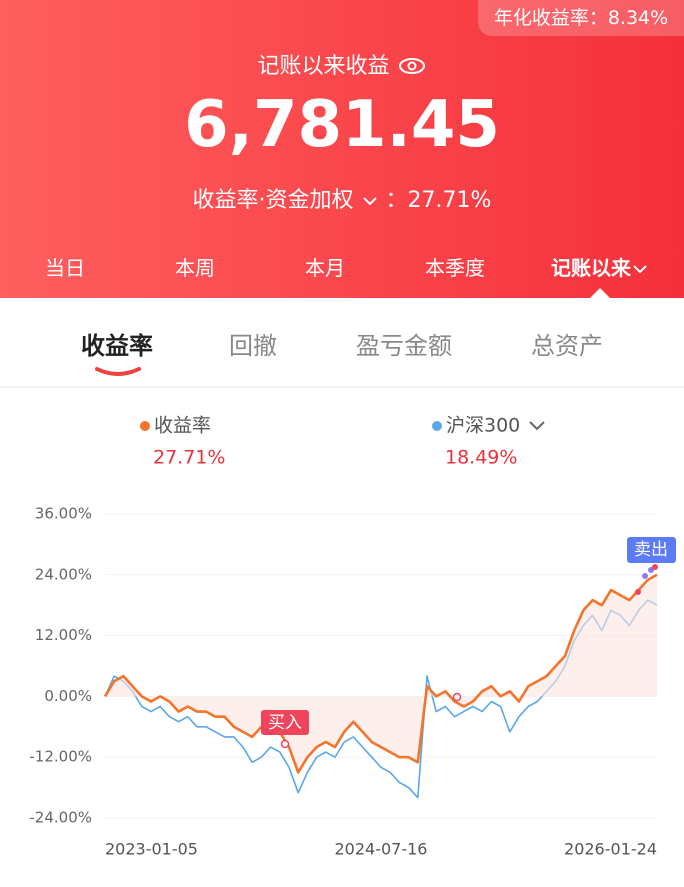 Image resolution: width=684 pixels, height=887 pixels. I want to click on buy-label: 买入, so click(285, 723).